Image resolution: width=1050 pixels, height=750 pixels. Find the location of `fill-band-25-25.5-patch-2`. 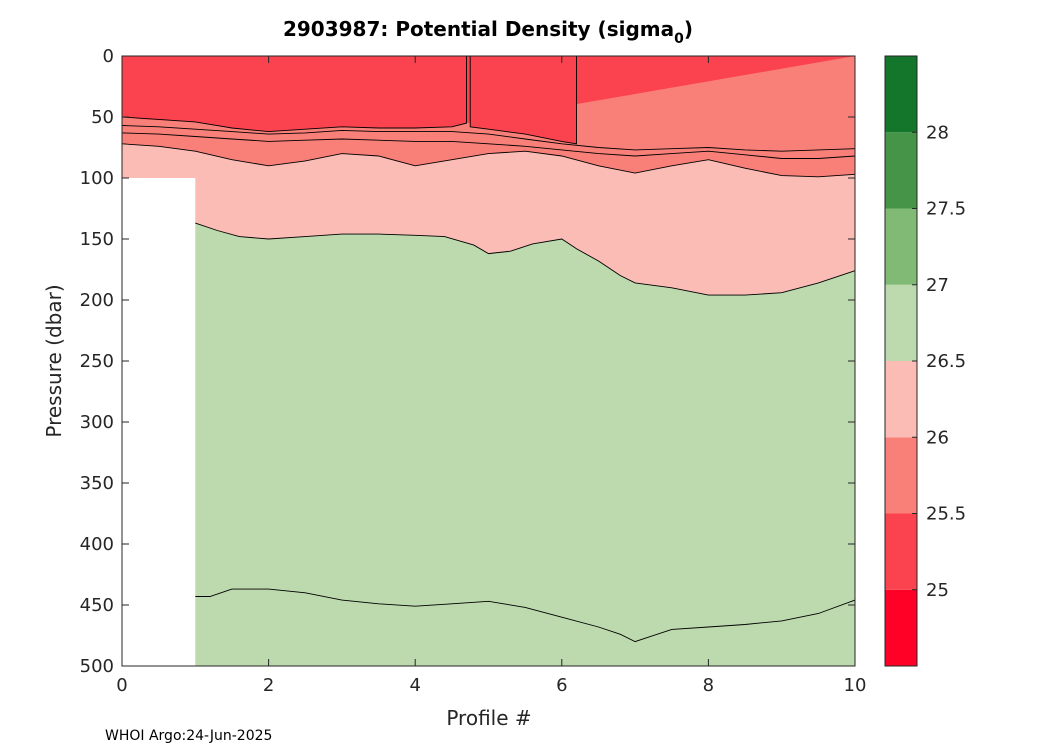

fill-band-25-25.5-patch-2 is located at coordinates (523, 100).